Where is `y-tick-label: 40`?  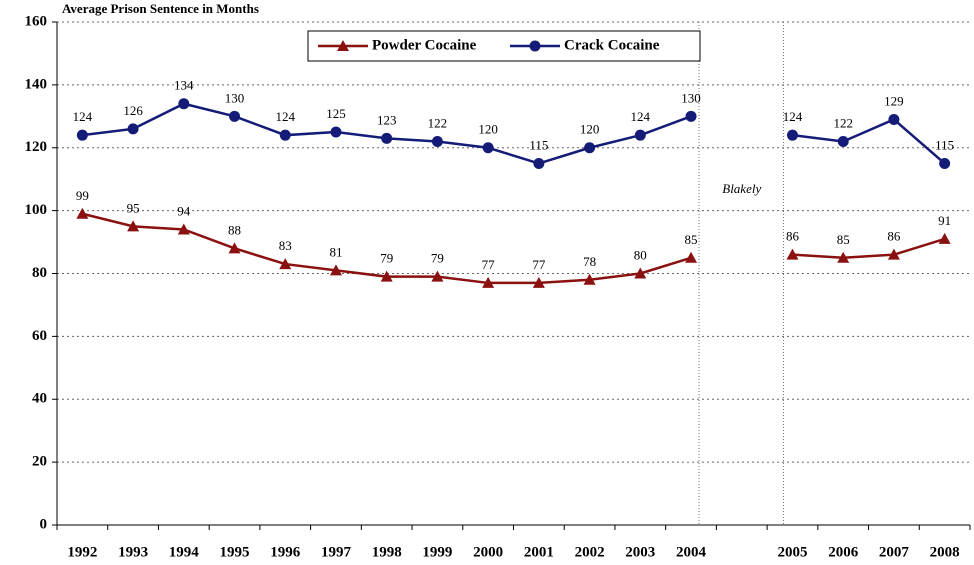
y-tick-label: 40 is located at coordinates (39, 399).